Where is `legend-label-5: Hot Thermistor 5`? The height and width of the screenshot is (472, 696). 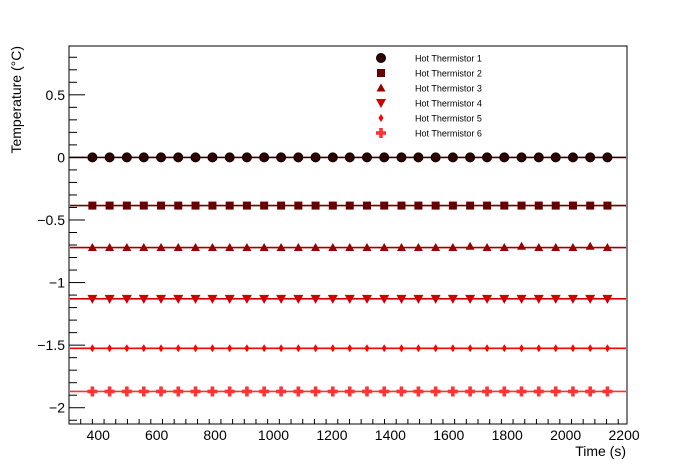 legend-label-5: Hot Thermistor 5 is located at coordinates (448, 119).